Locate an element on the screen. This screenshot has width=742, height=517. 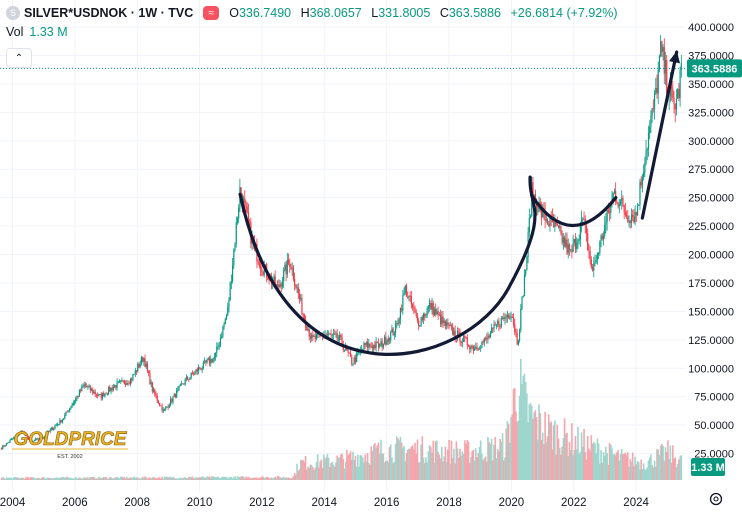
breakout-arrow is located at coordinates (659, 135).